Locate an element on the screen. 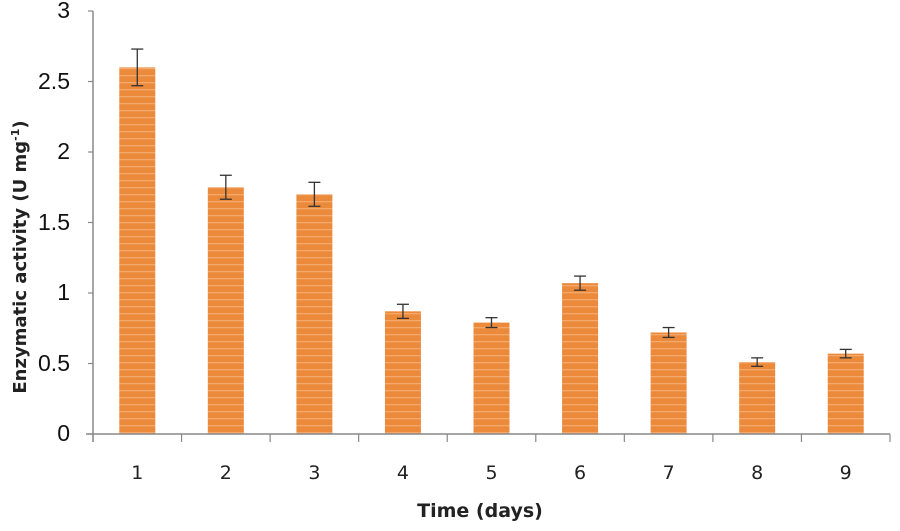  x-tick-label: 8 is located at coordinates (757, 473).